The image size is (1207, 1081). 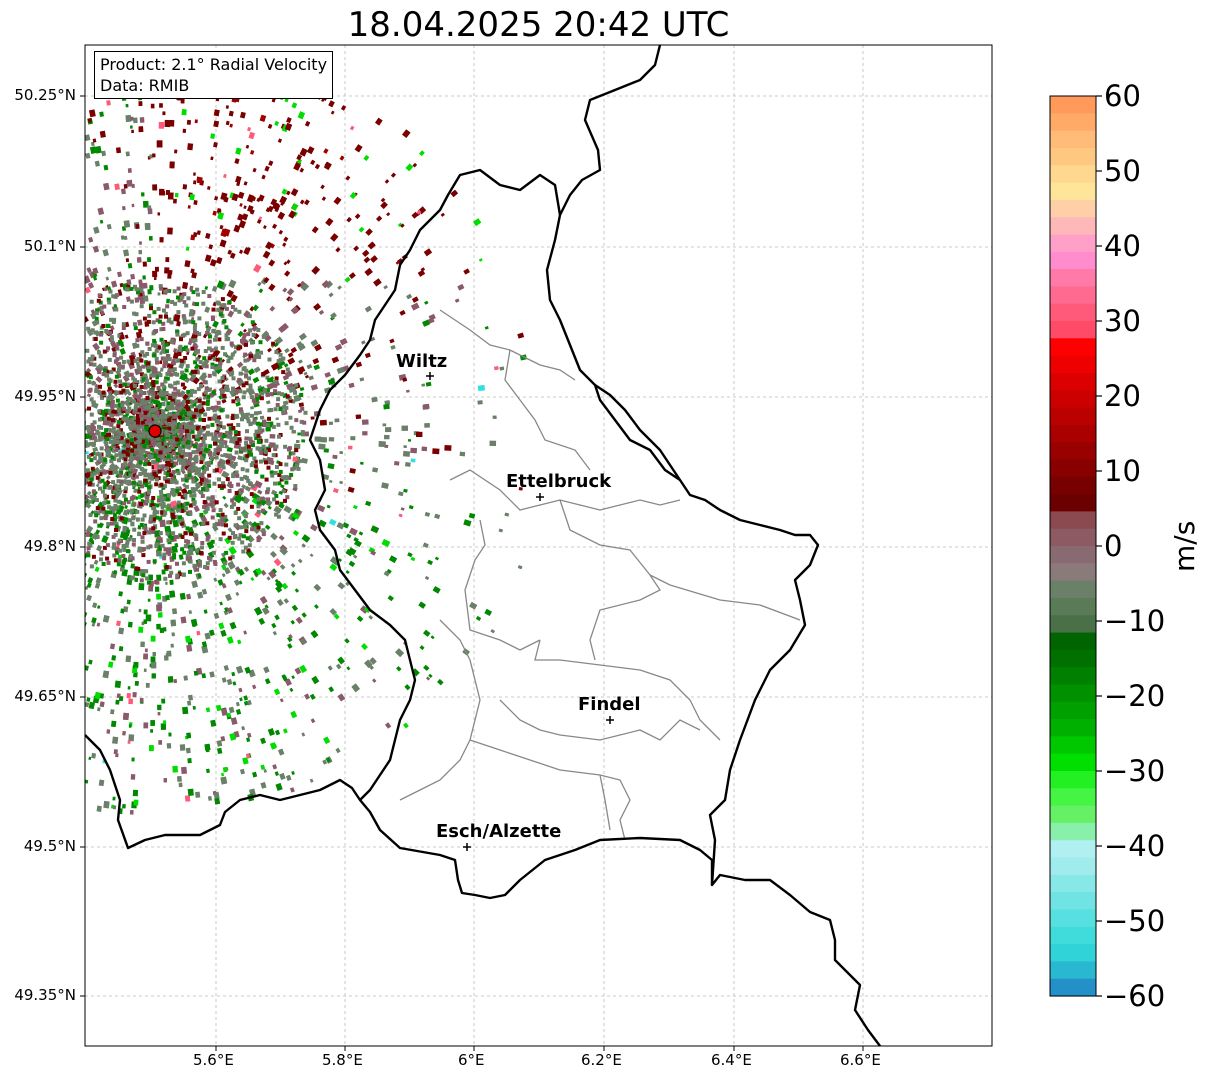 What do you see at coordinates (45, 396) in the screenshot?
I see `lat-tick-label: 49.95°N` at bounding box center [45, 396].